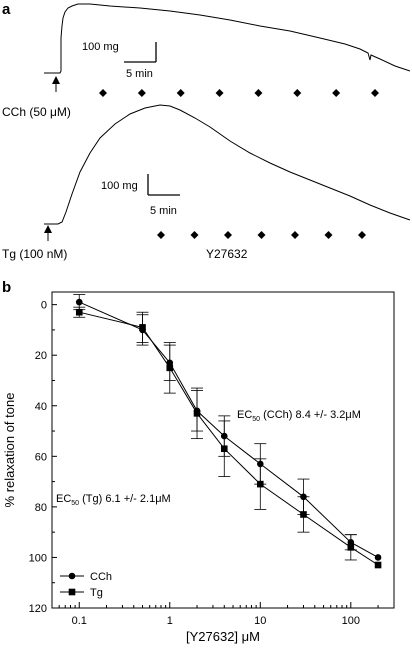 The height and width of the screenshot is (649, 412). I want to click on x-tick-label-3: 100, so click(351, 621).